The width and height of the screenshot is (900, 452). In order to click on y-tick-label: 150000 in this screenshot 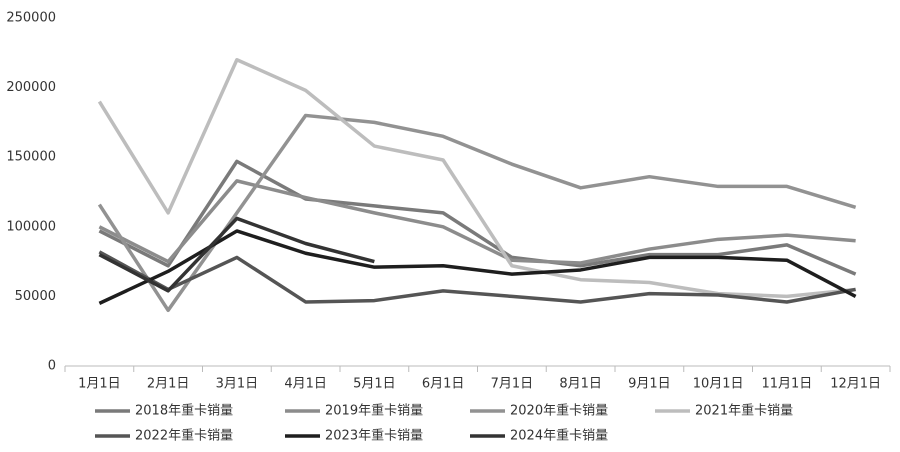, I will do `click(31, 157)`.